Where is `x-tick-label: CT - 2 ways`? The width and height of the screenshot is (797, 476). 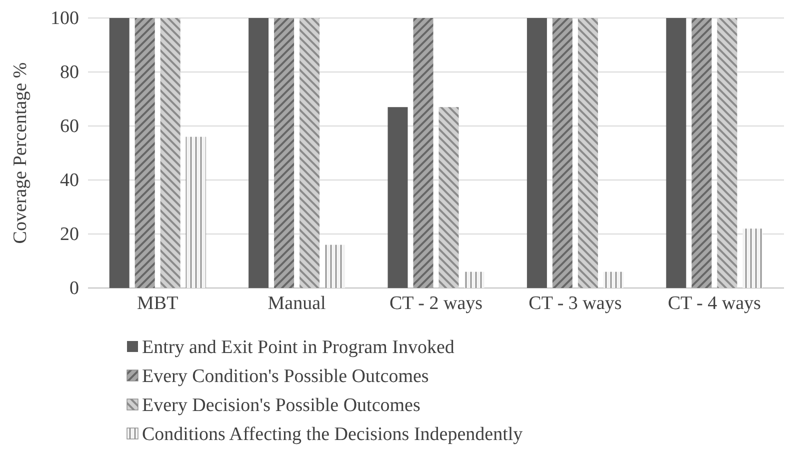
x-tick-label: CT - 2 ways is located at coordinates (436, 303).